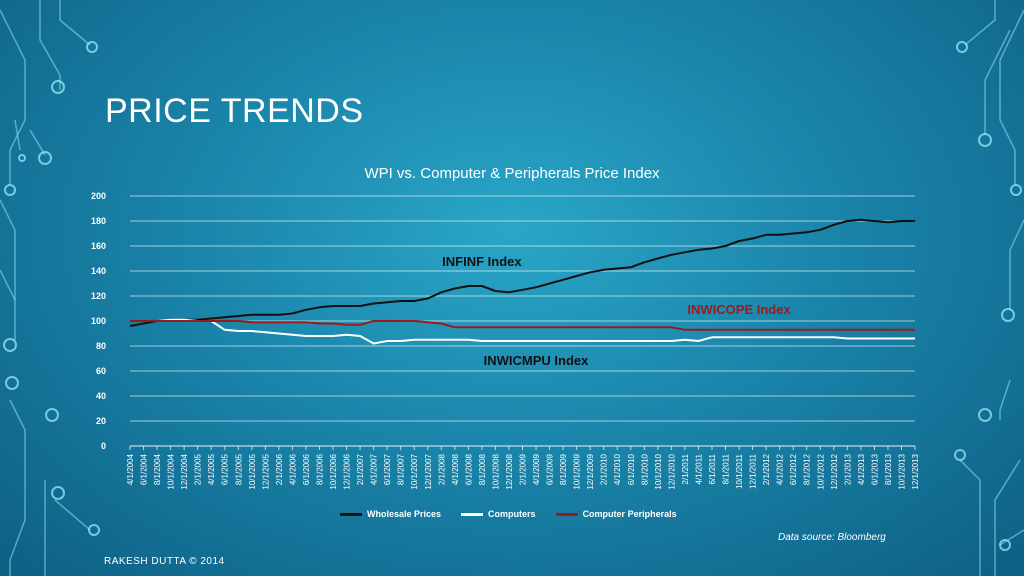  Describe the element at coordinates (98, 271) in the screenshot. I see `y-tick-label: 140` at that location.